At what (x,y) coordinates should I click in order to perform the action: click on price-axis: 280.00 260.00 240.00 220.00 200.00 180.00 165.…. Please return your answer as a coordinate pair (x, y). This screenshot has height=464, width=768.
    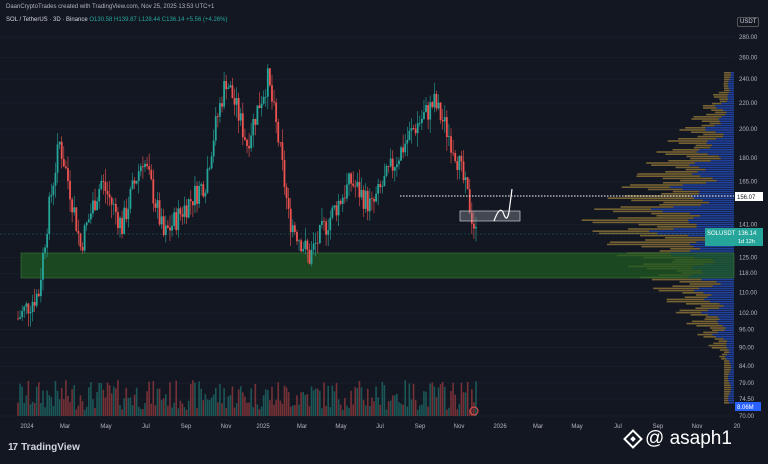
    Looking at the image, I should click on (748, 227).